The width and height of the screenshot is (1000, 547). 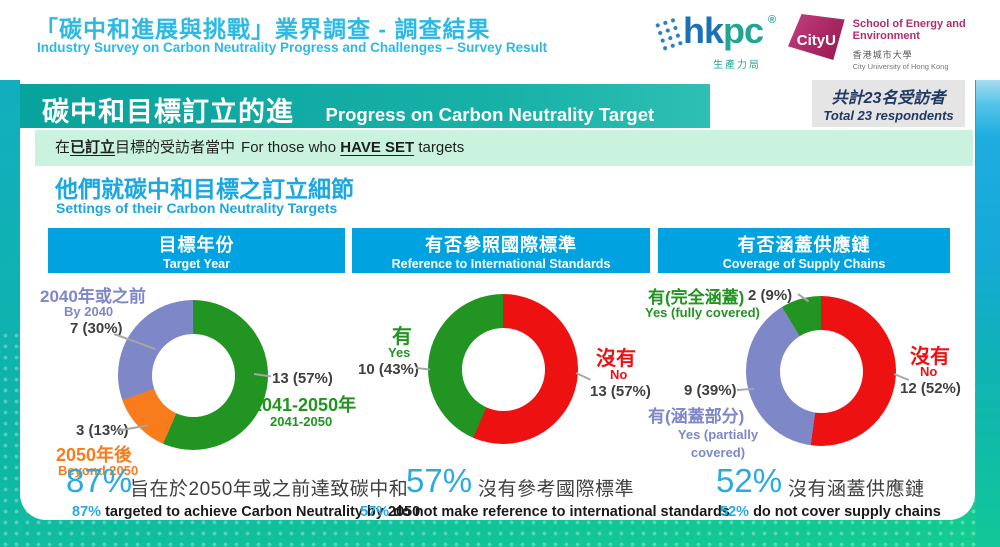 I want to click on slice-label-2041-2050-en: 2041-2050, so click(x=301, y=421).